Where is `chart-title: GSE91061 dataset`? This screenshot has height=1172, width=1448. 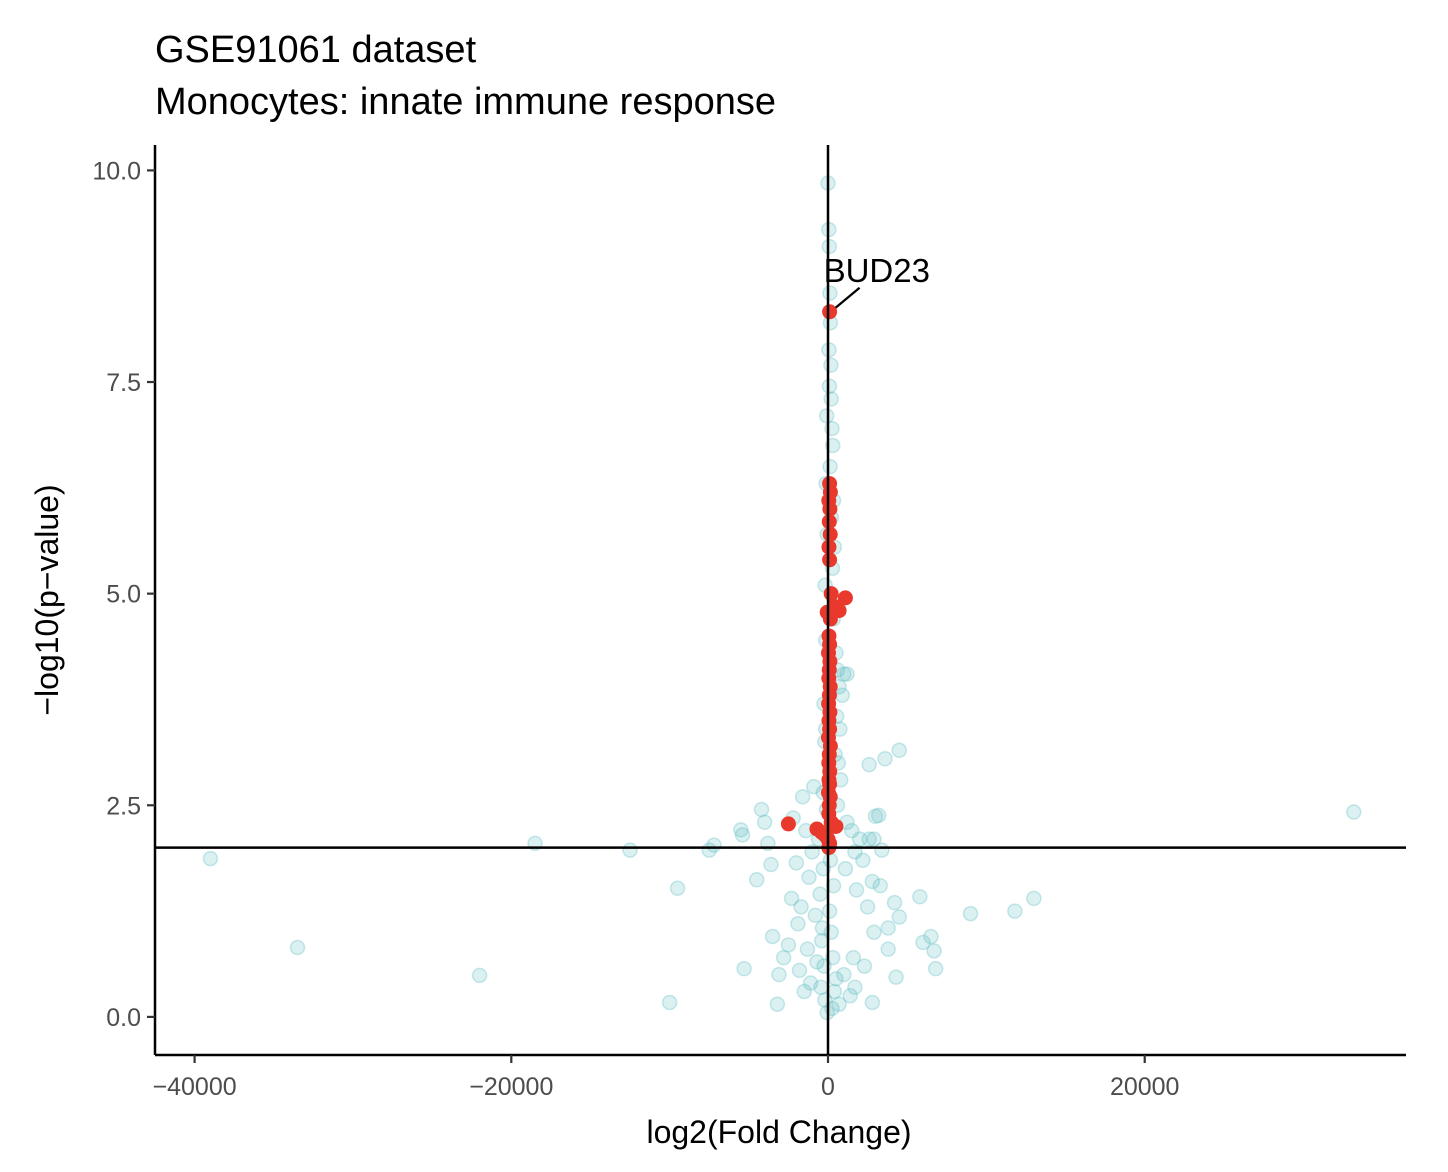
chart-title: GSE91061 dataset is located at coordinates (316, 50).